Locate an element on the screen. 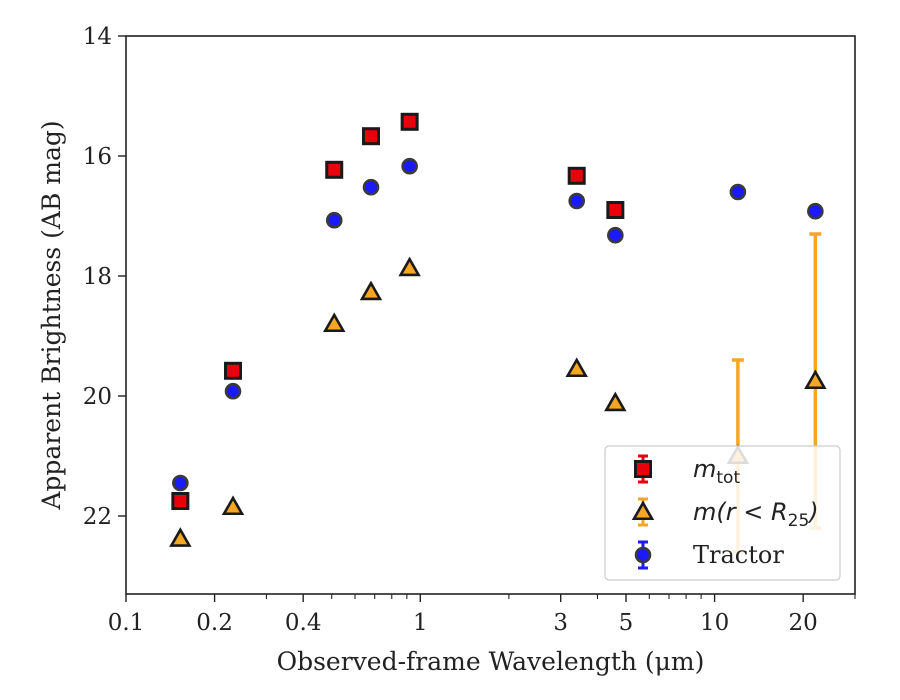  legend-marker-triangle is located at coordinates (643, 510).